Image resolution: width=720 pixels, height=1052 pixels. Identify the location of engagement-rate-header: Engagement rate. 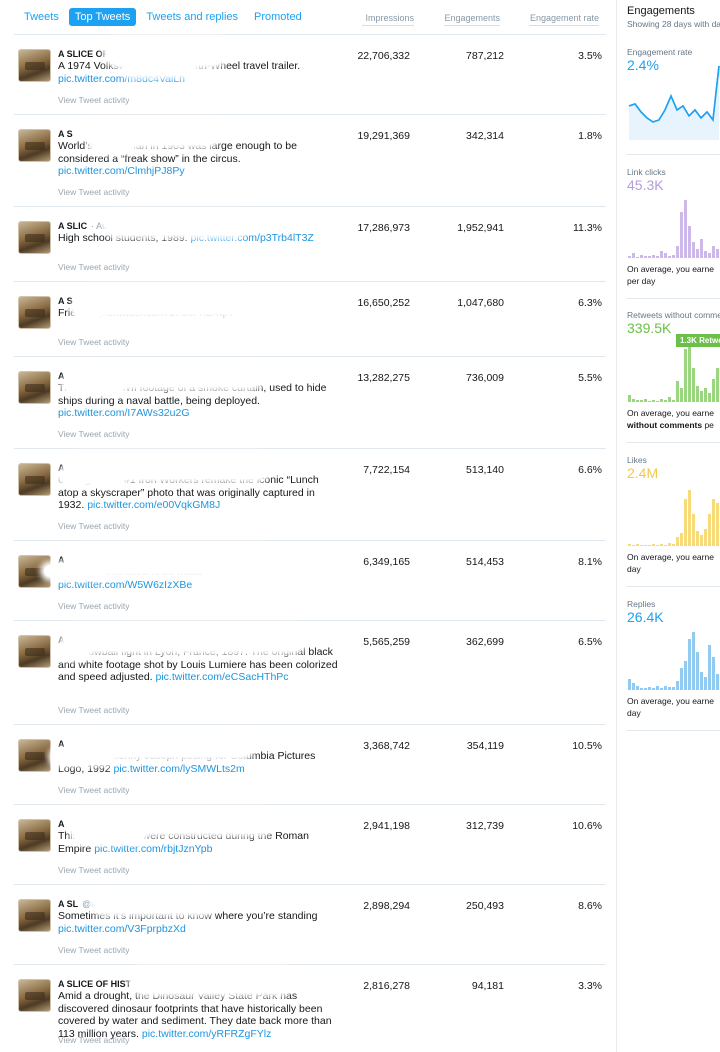
(564, 19).